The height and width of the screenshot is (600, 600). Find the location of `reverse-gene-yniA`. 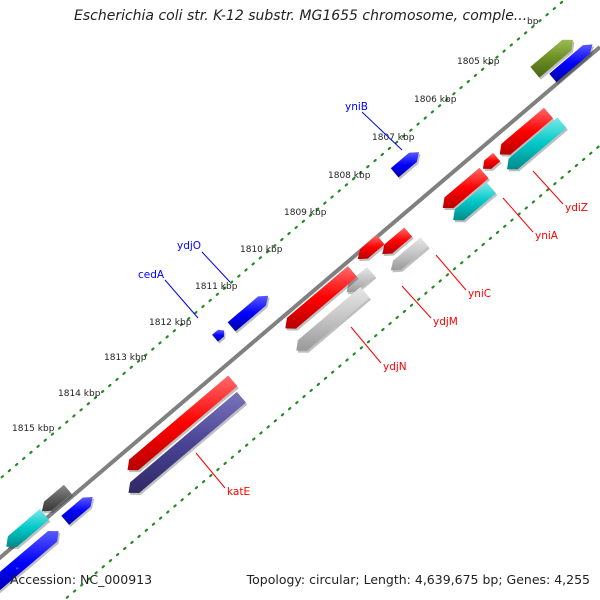

reverse-gene-yniA is located at coordinates (465, 188).